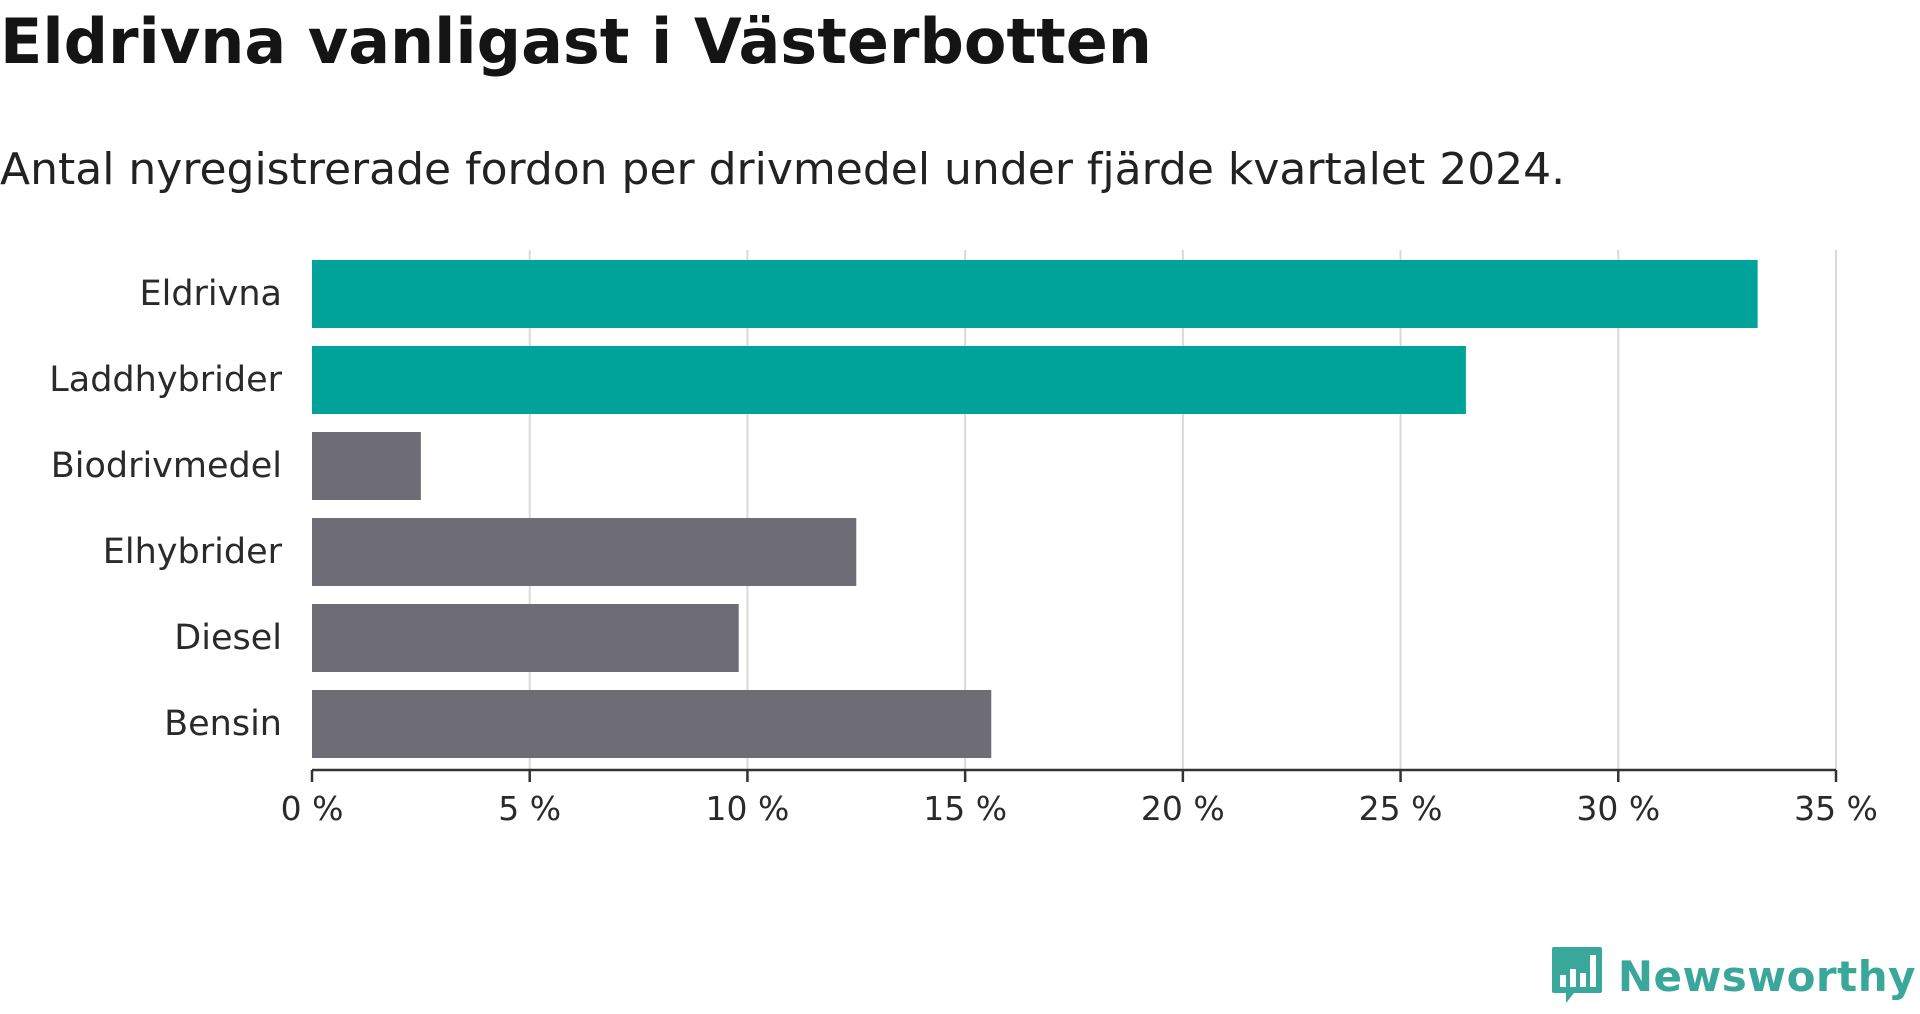  Describe the element at coordinates (166, 466) in the screenshot. I see `category-label: Biodrivmedel` at that location.